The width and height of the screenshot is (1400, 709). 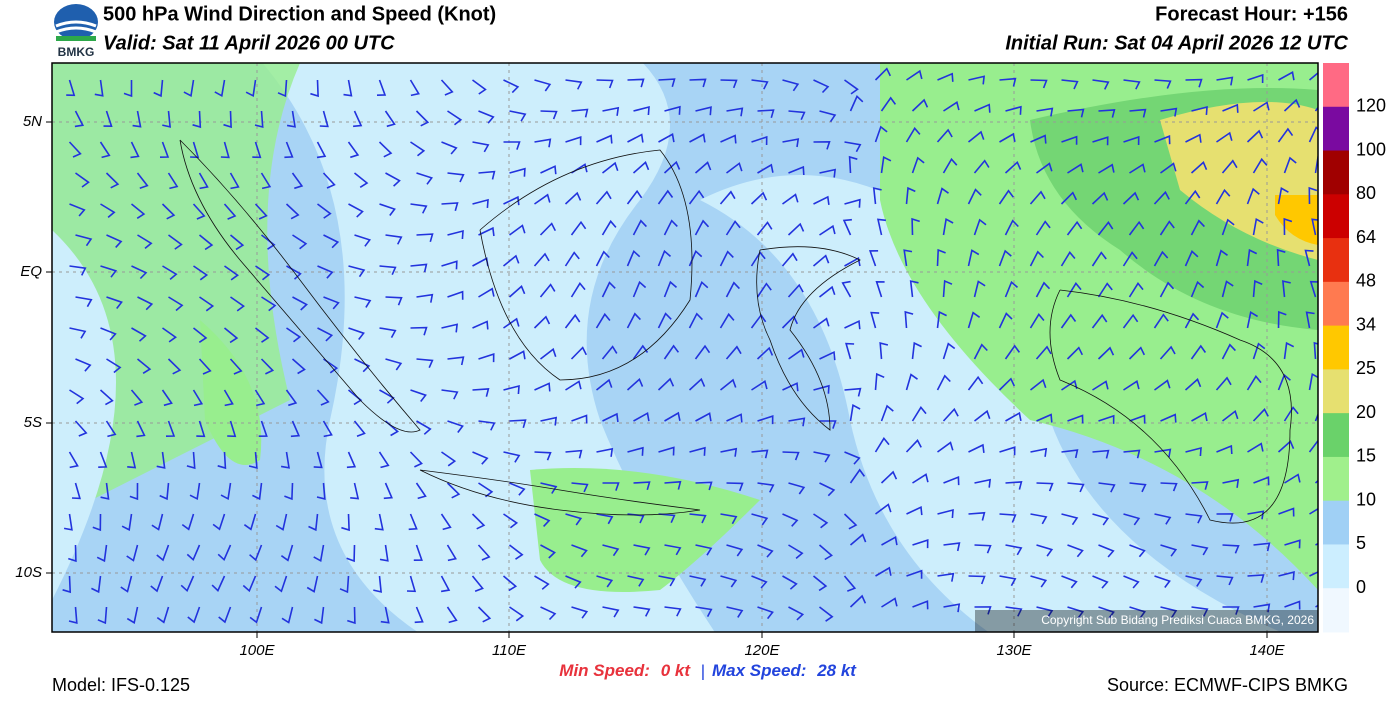 What do you see at coordinates (1251, 14) in the screenshot?
I see `forecast-hour: Forecast Hour: +156` at bounding box center [1251, 14].